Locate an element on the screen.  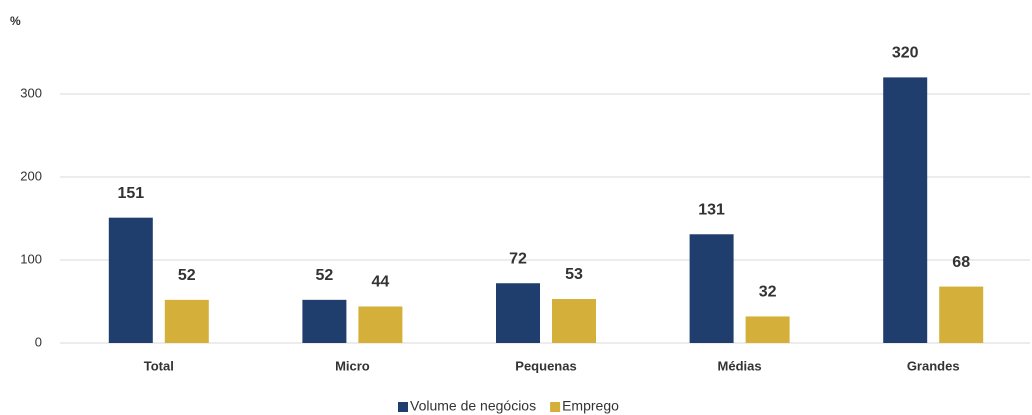
data-label: 44 is located at coordinates (381, 282).